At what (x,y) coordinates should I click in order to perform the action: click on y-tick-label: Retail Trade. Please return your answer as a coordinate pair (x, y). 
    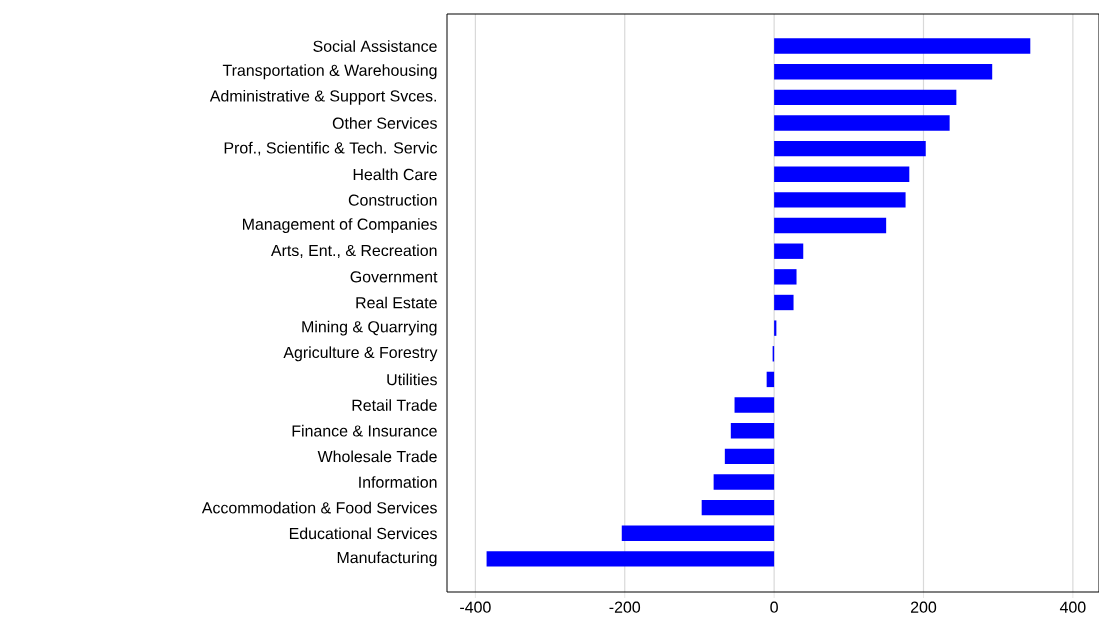
    Looking at the image, I should click on (394, 405).